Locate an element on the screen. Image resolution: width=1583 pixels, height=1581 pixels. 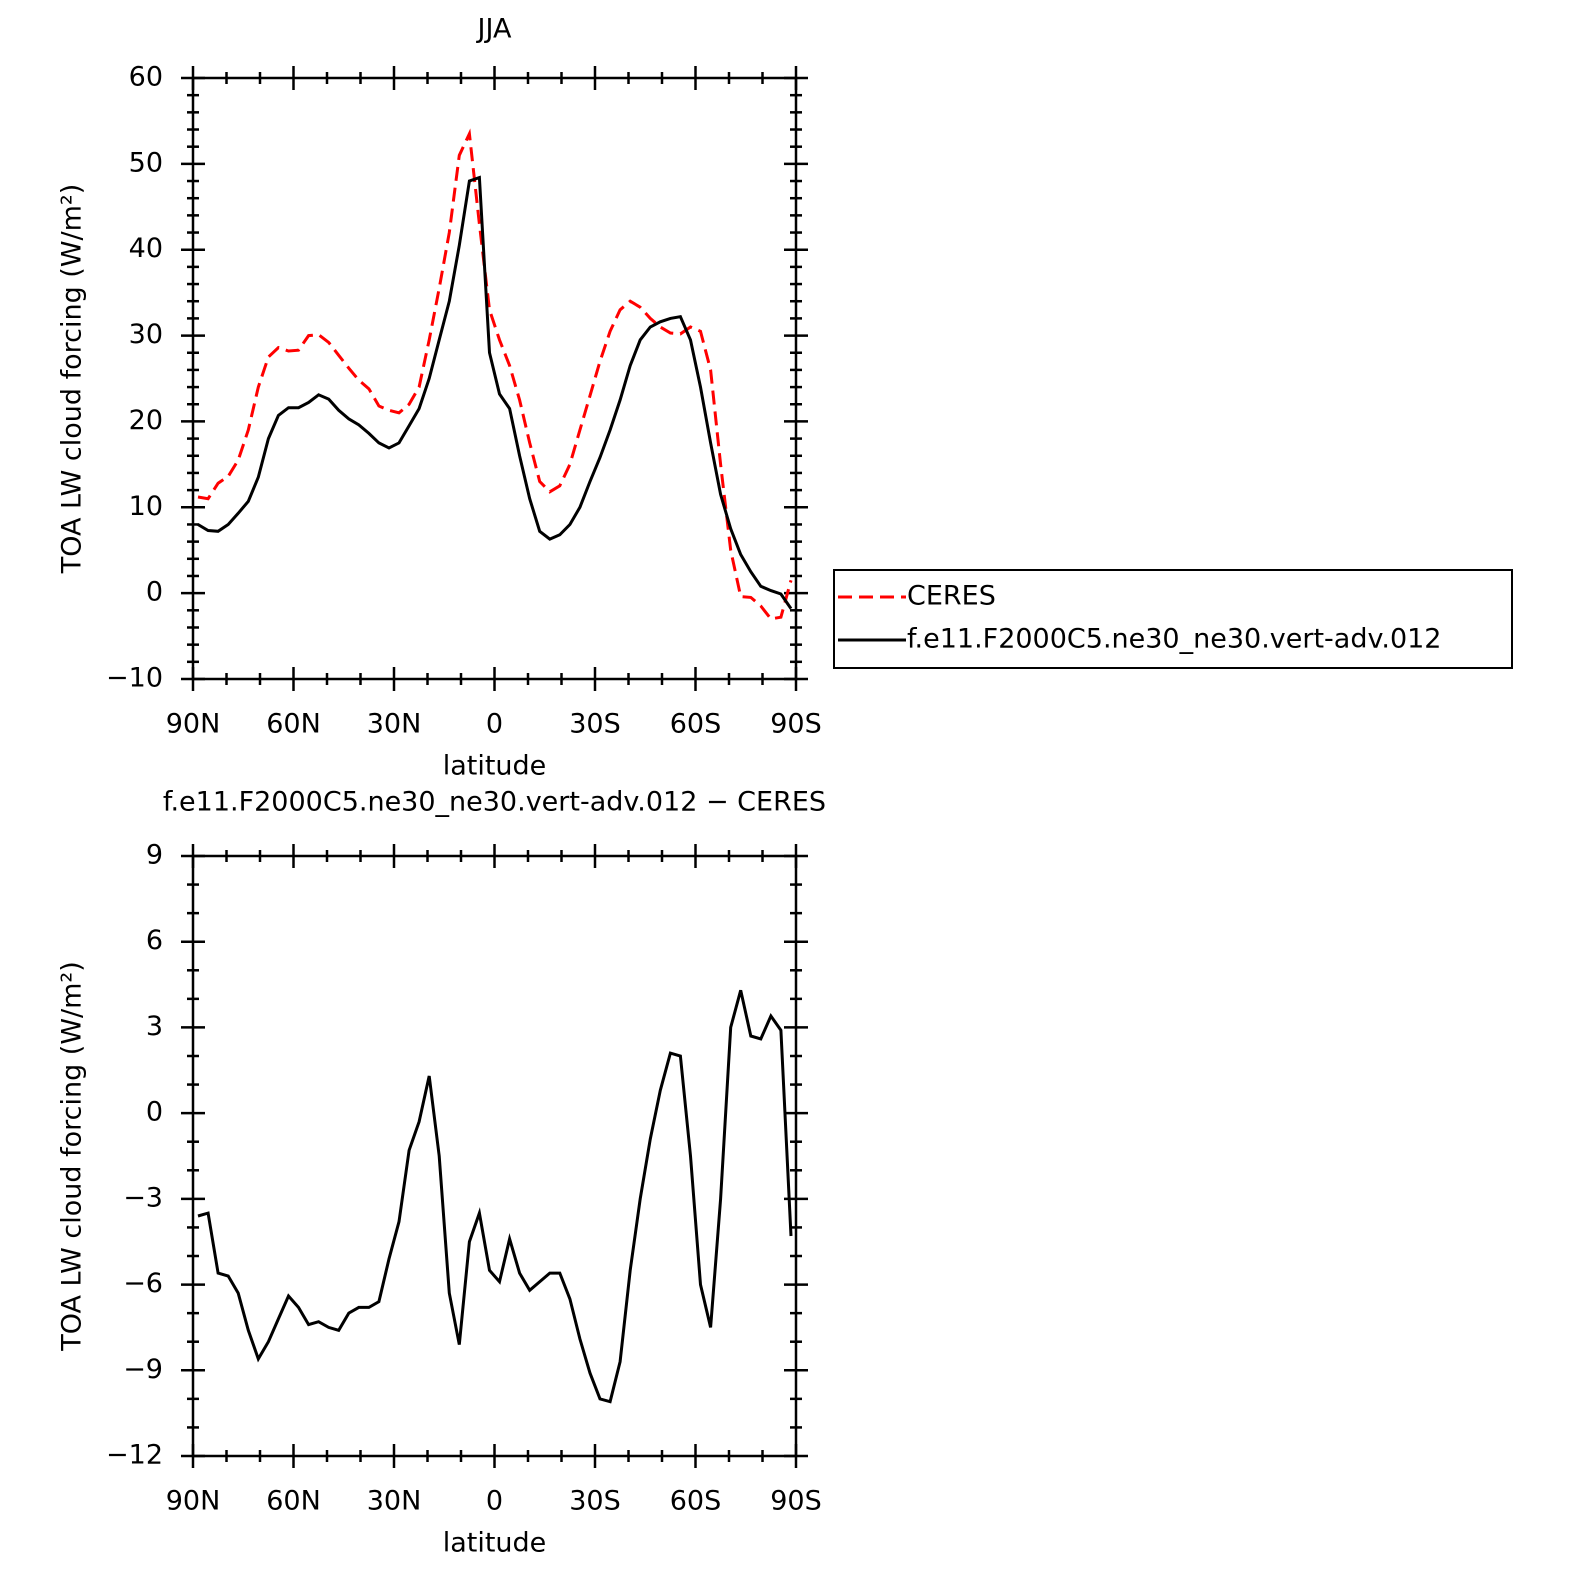
y-tick-label: −9 is located at coordinates (143, 1369).